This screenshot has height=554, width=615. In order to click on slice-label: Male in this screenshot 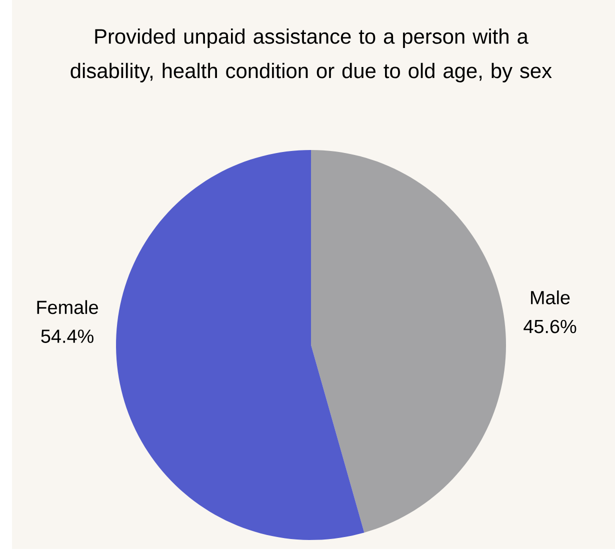, I will do `click(550, 297)`.